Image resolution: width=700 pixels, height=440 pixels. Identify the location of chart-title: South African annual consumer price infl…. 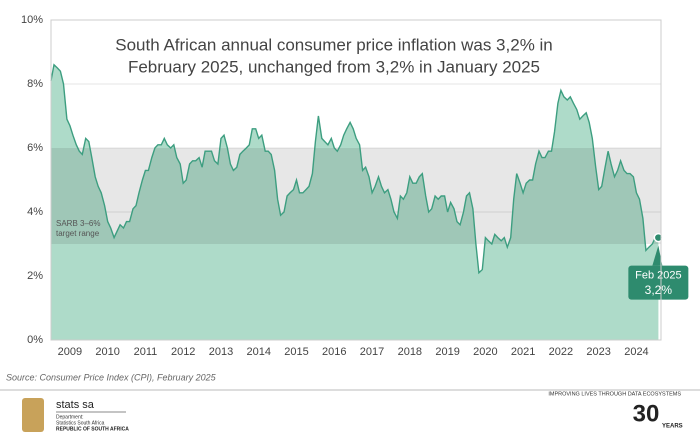
(334, 44).